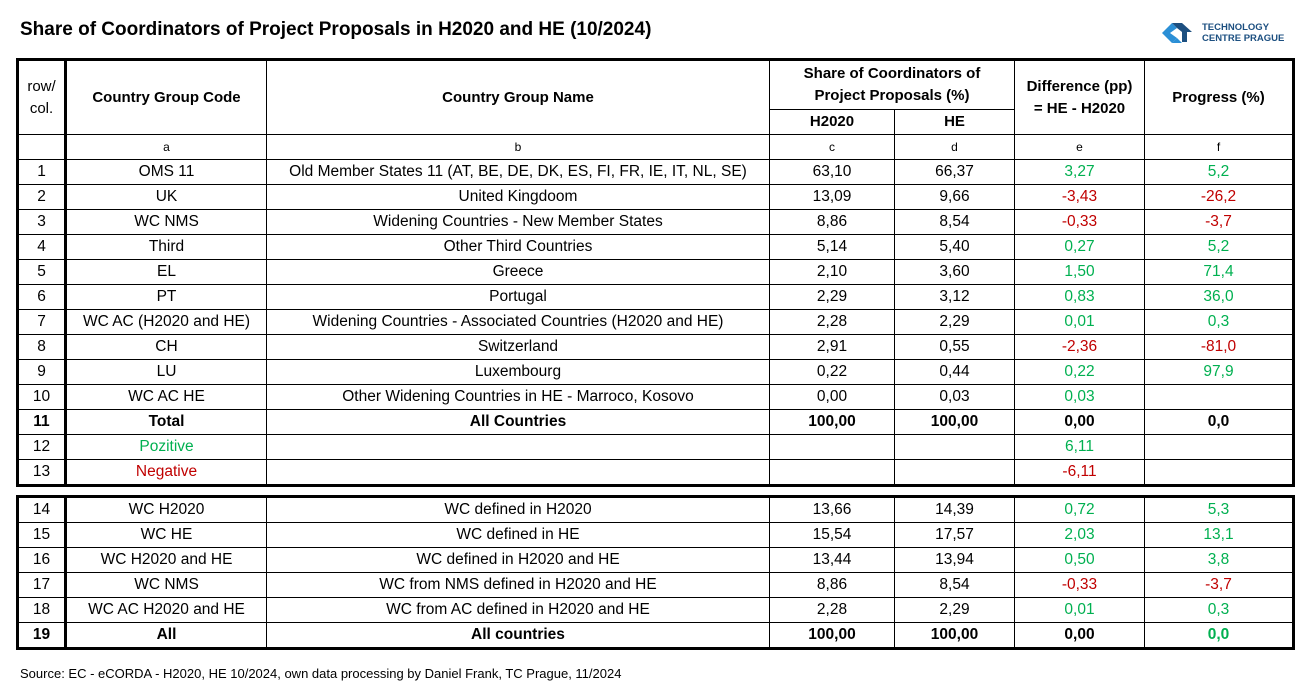 The image size is (1309, 698). Describe the element at coordinates (42, 247) in the screenshot. I see `row-number: 4` at that location.